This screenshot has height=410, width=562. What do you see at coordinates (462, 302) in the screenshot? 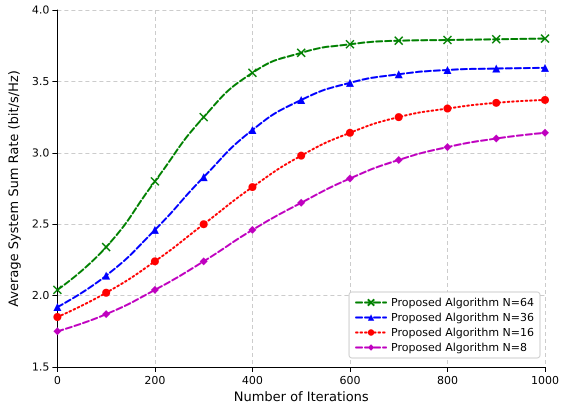
I see `legend-label: Proposed Algorithm N=64` at bounding box center [462, 302].